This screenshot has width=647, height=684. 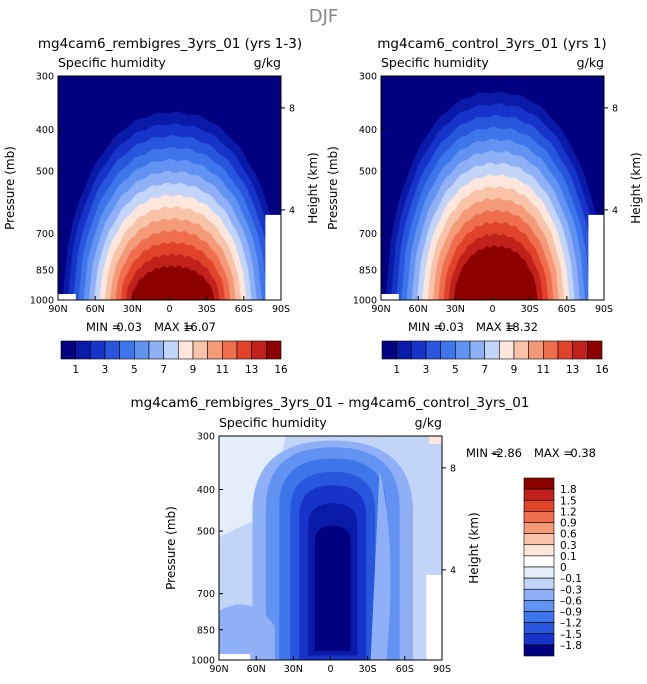 I want to click on colorbar-label: –1.5, so click(x=571, y=635).